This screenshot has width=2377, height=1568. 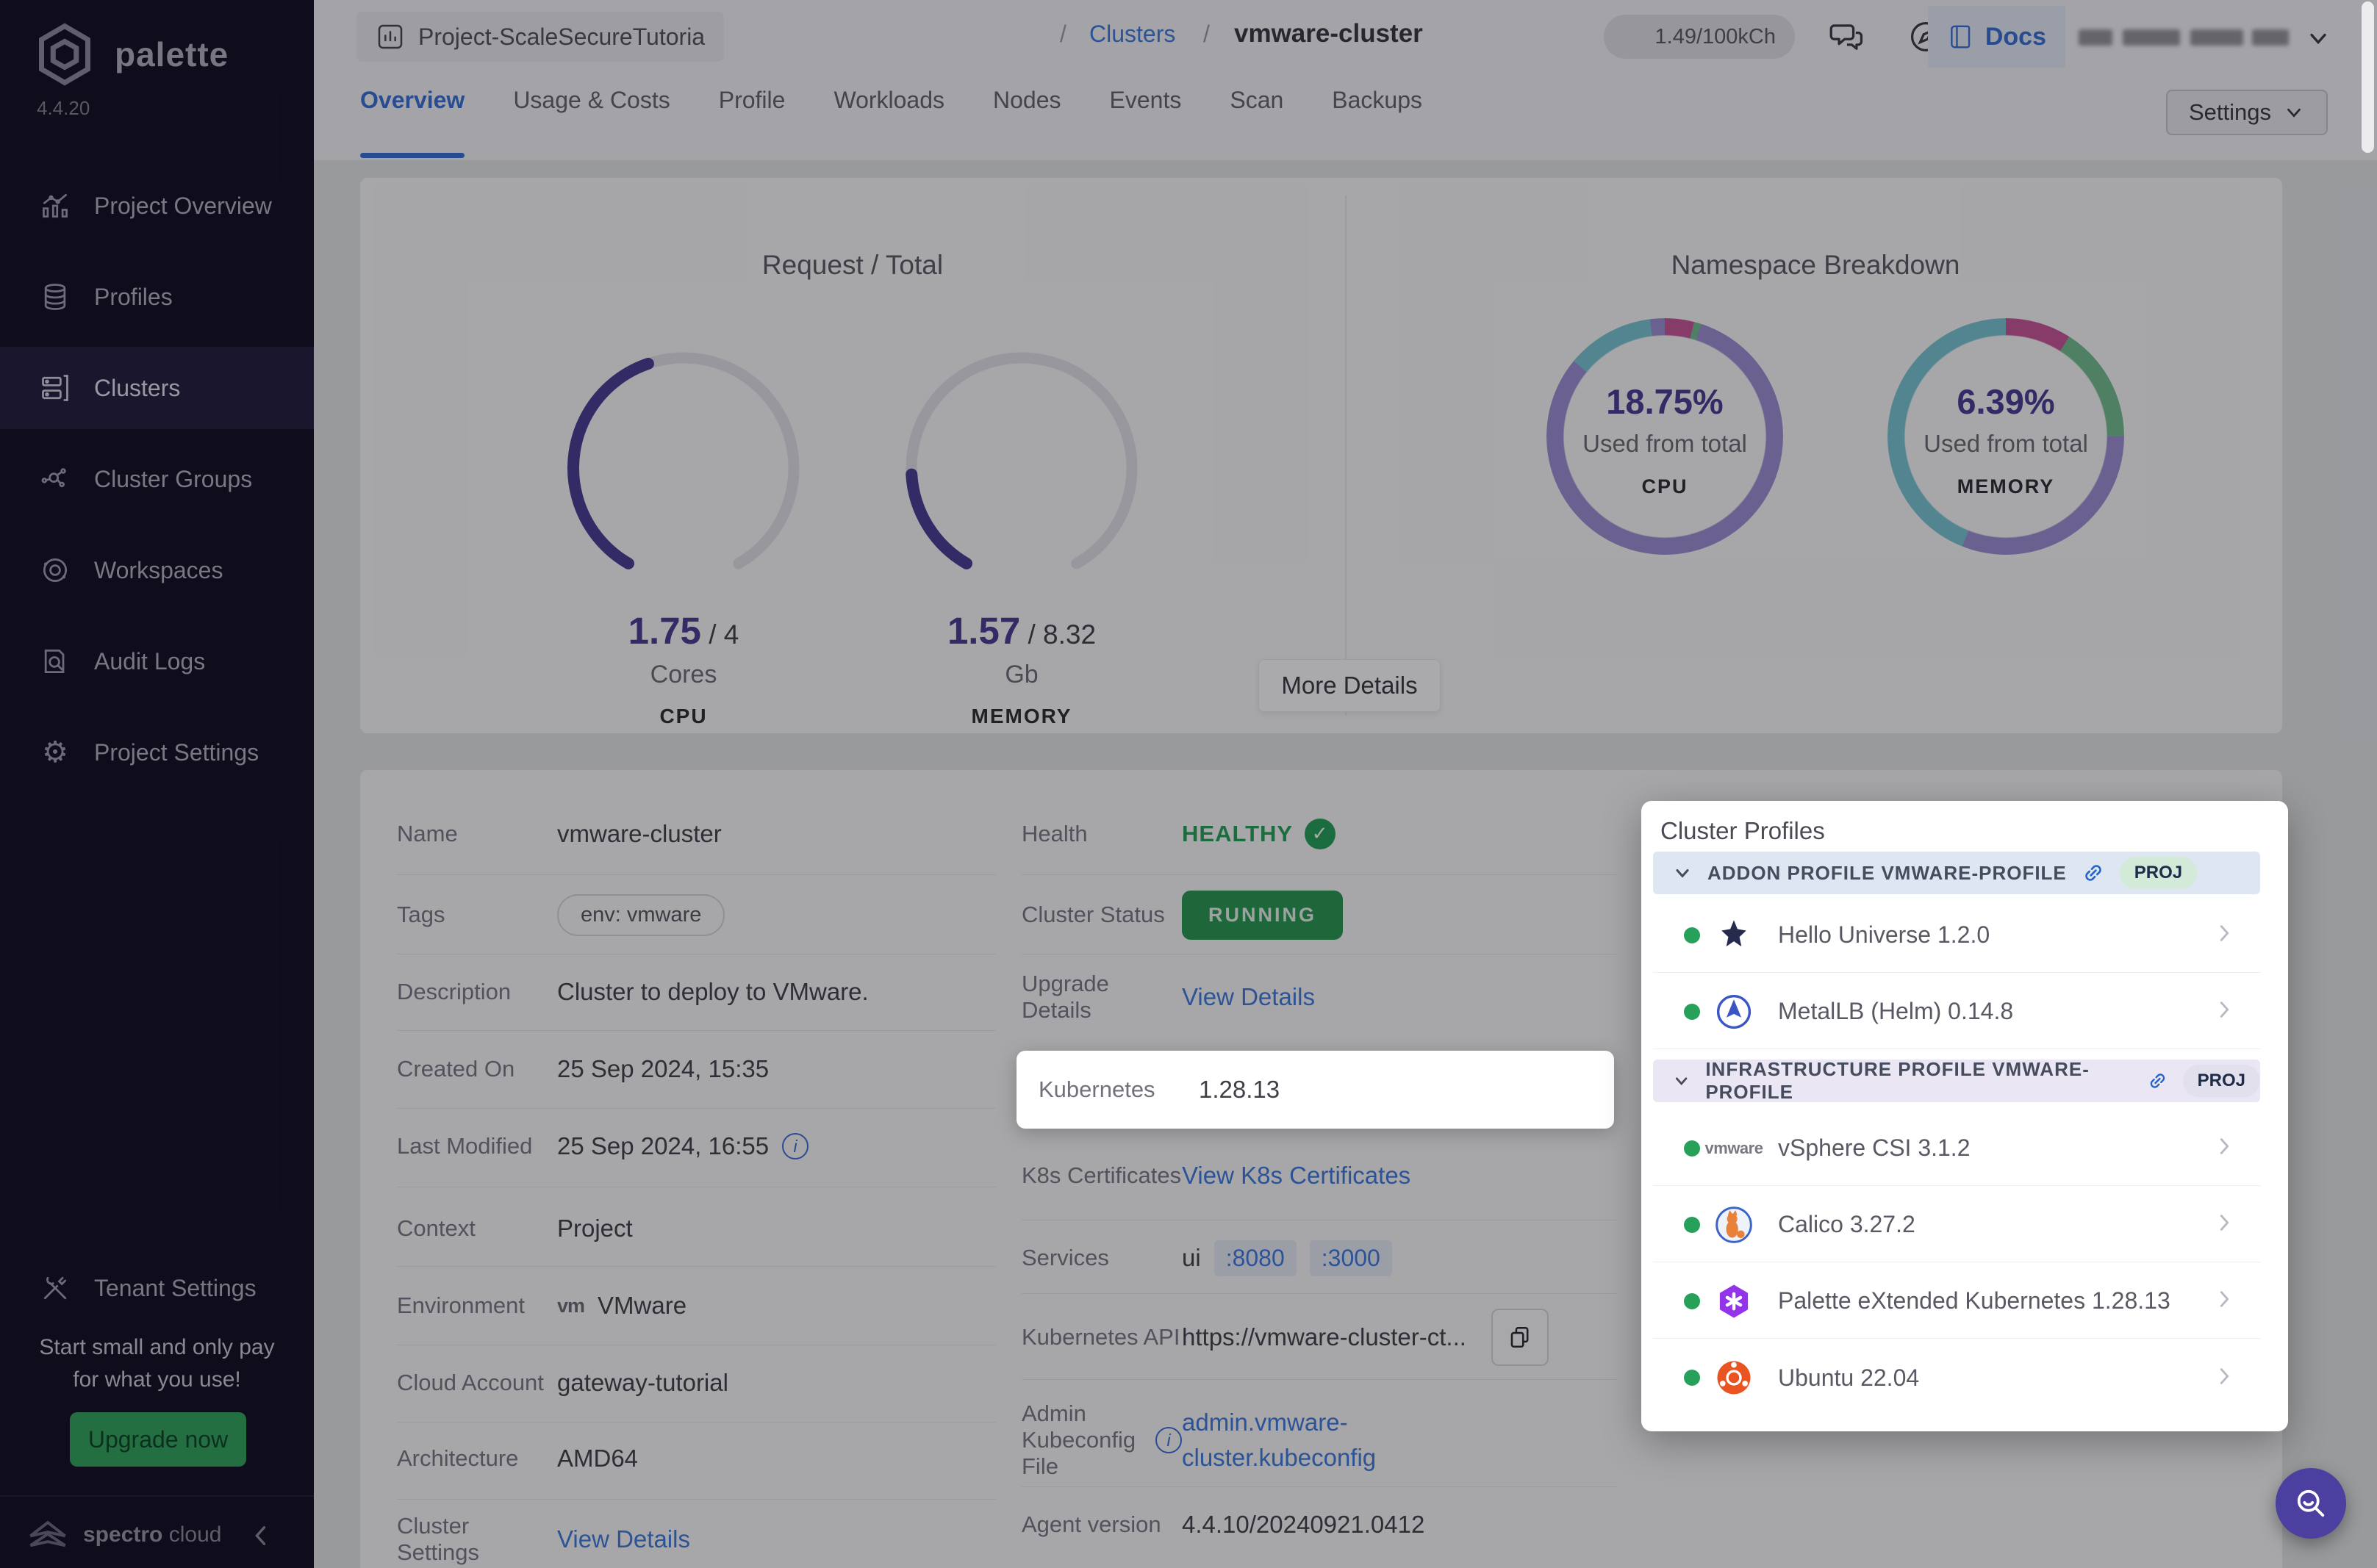 What do you see at coordinates (183, 206) in the screenshot?
I see `sidebar-item-label: Project Overview` at bounding box center [183, 206].